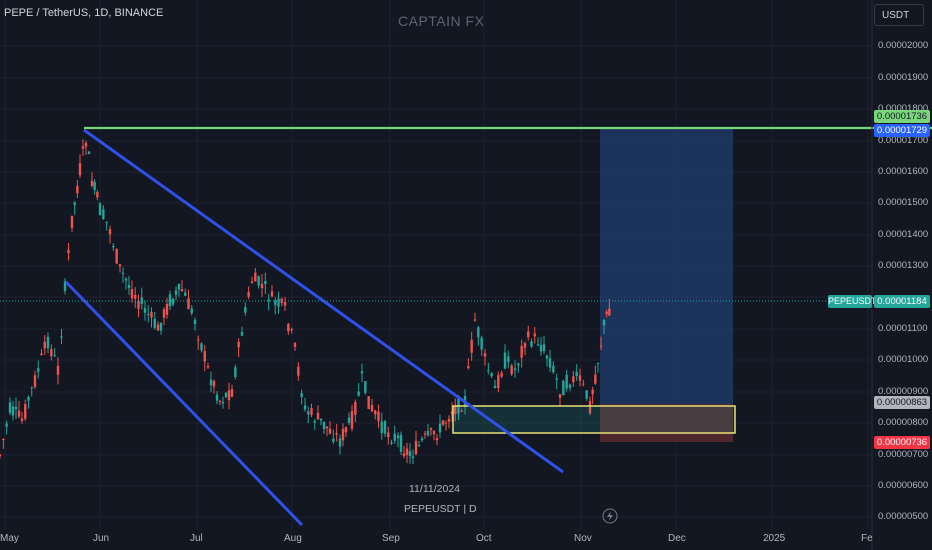 Image resolution: width=932 pixels, height=550 pixels. I want to click on symbol-interval-label: PEPEUSDT | D, so click(440, 509).